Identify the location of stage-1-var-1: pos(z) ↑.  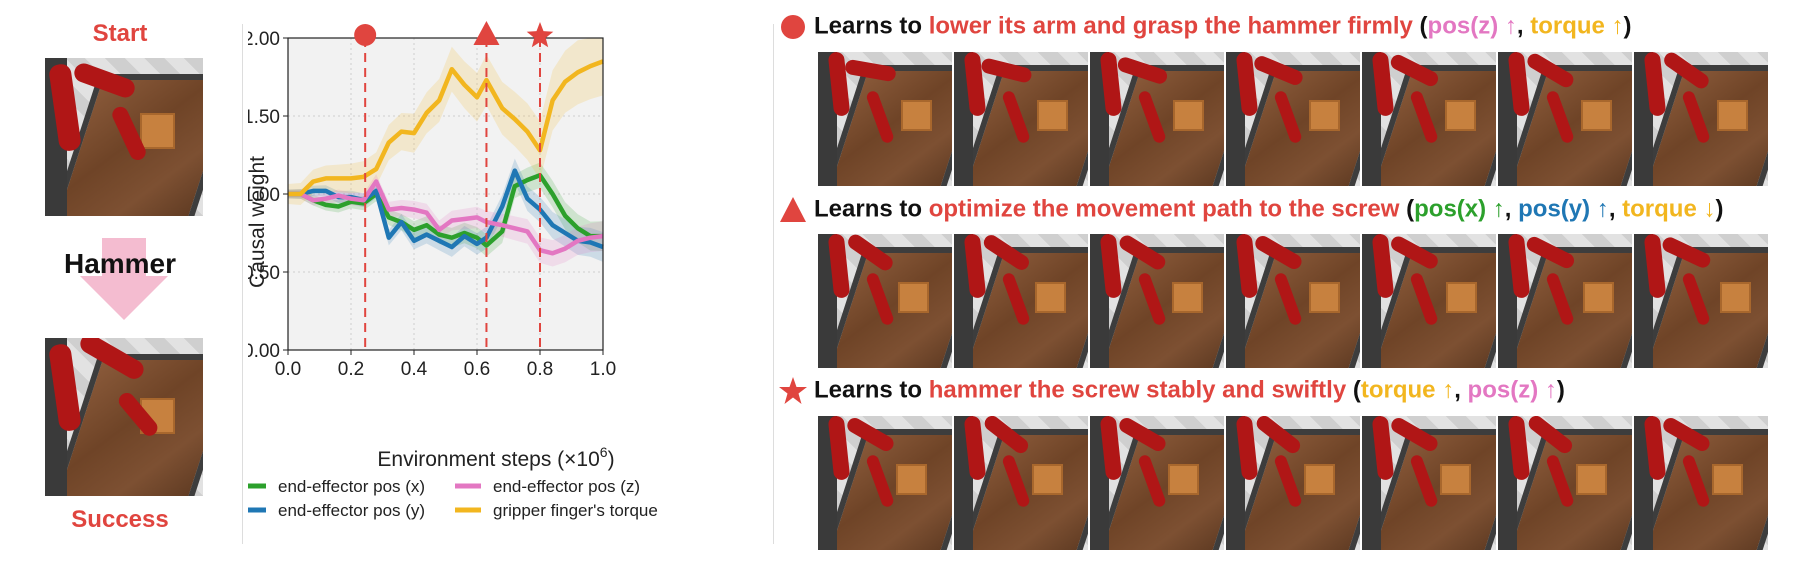
(1472, 26).